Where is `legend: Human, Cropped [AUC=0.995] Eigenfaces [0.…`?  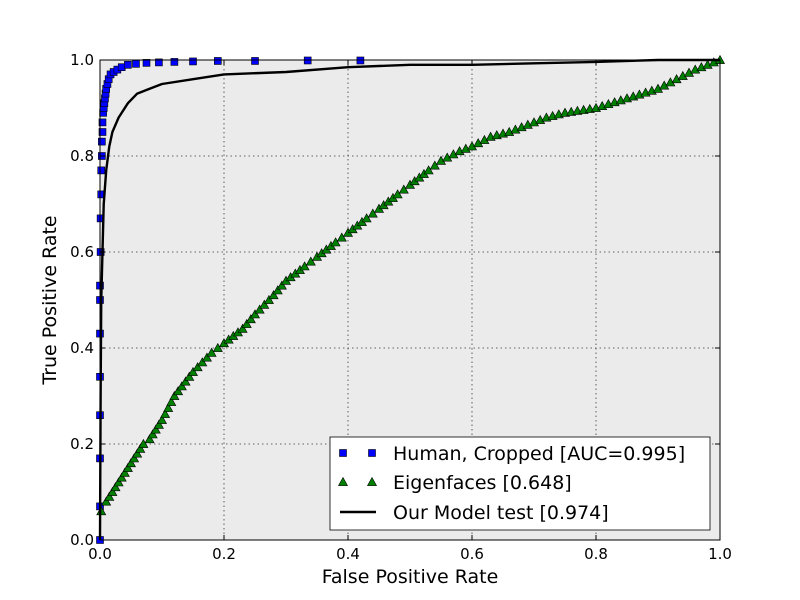
legend: Human, Cropped [AUC=0.995] Eigenfaces [0.… is located at coordinates (520, 483).